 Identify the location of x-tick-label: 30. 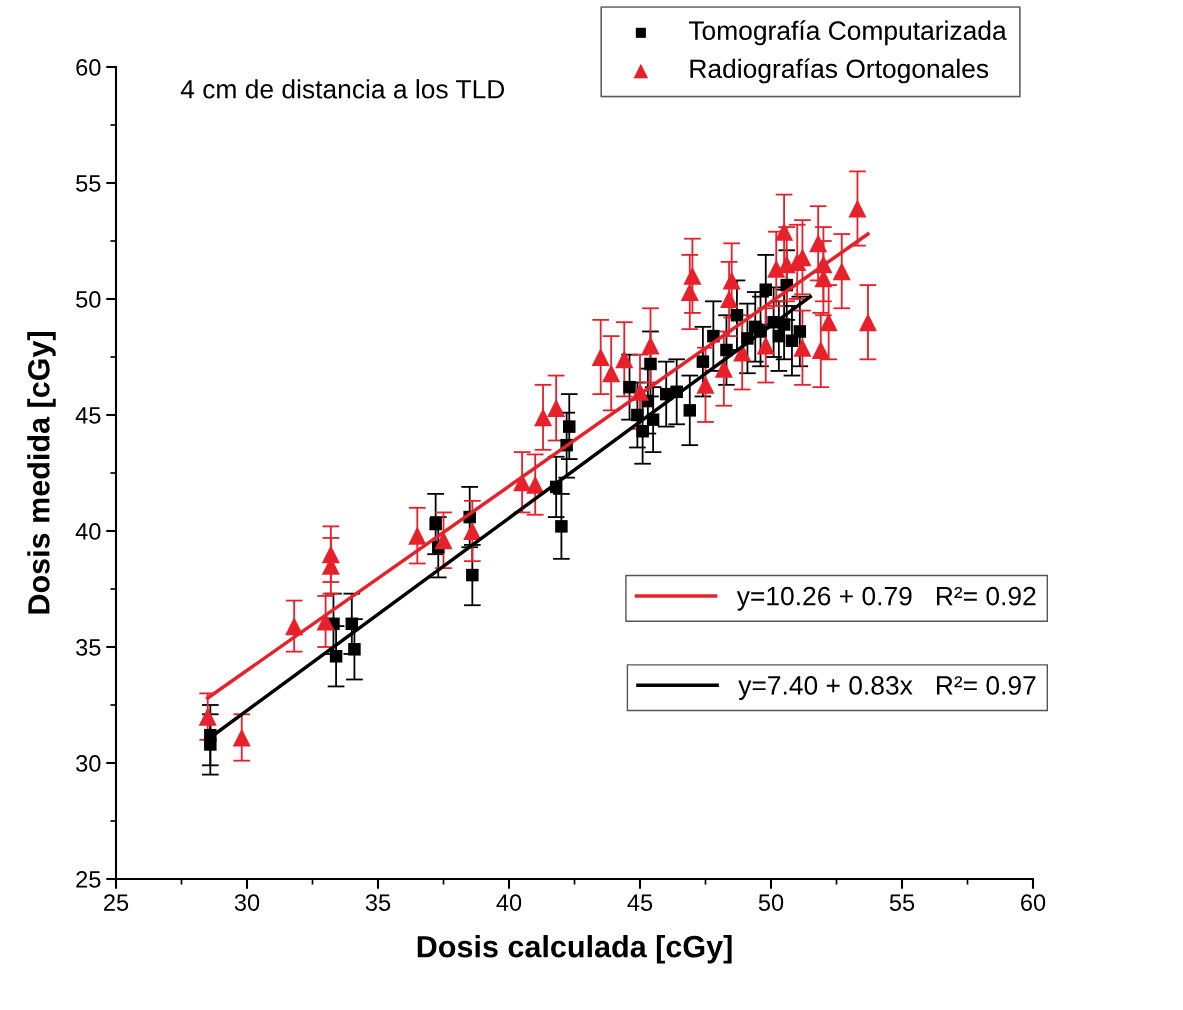
(247, 902).